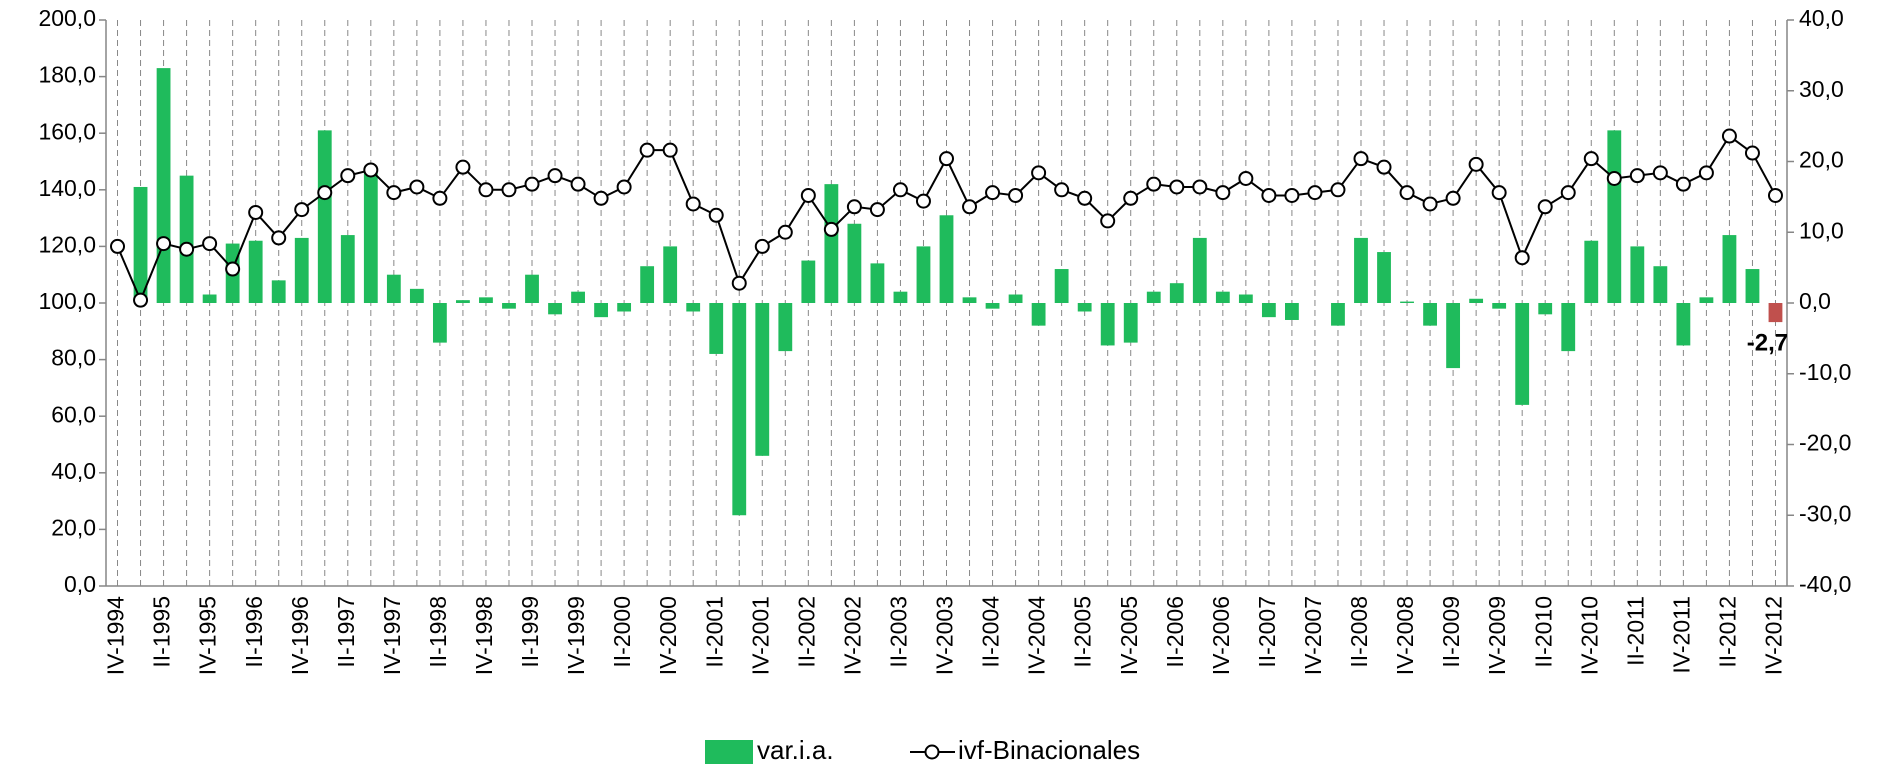 This screenshot has height=770, width=1880. Describe the element at coordinates (438, 632) in the screenshot. I see `x-tick-label: II-1998` at that location.